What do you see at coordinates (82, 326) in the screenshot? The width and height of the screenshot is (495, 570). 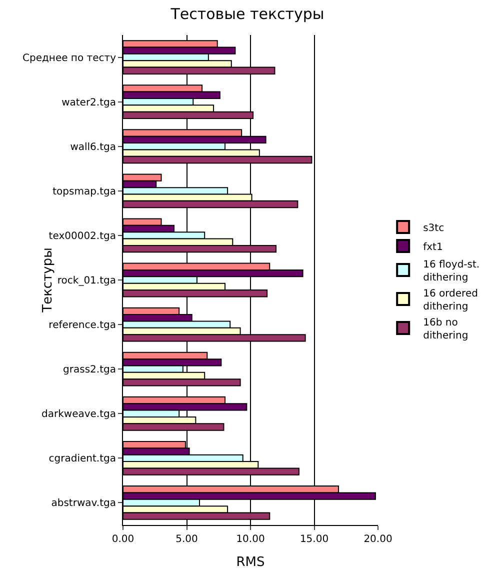 I see `y-tick-label: reference.tga` at bounding box center [82, 326].